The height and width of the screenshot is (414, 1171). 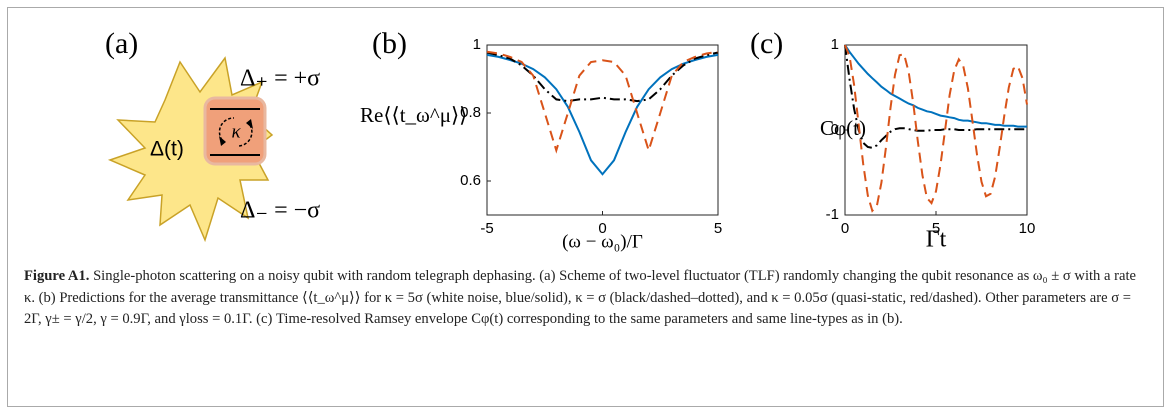 I want to click on x-axis-label: Γt, so click(x=936, y=240).